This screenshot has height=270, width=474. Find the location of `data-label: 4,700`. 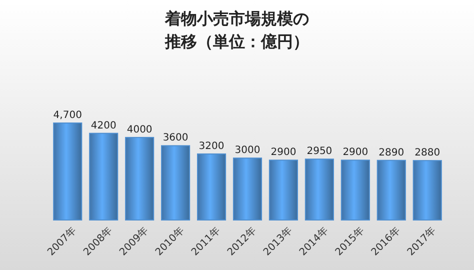

data-label: 4,700 is located at coordinates (67, 115).